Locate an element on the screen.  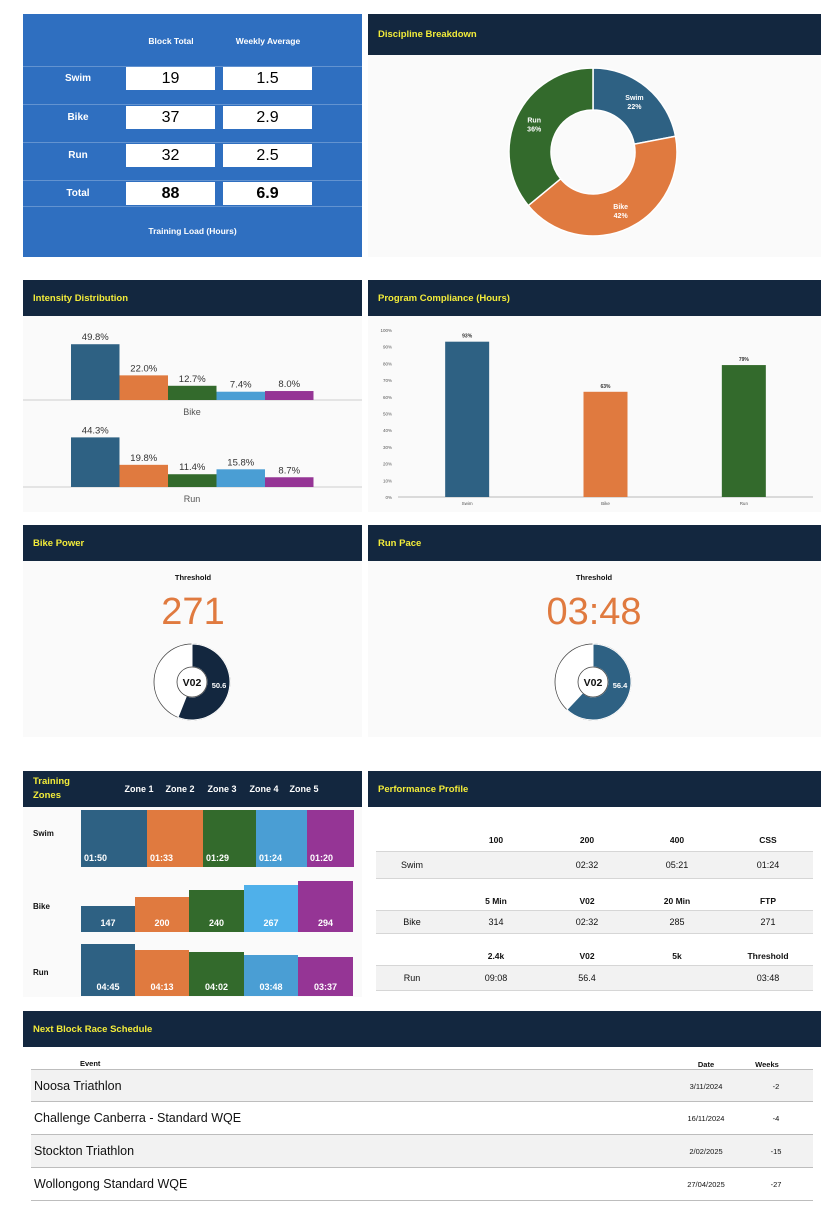
performance-profile-title: Performance Profile is located at coordinates (423, 789).